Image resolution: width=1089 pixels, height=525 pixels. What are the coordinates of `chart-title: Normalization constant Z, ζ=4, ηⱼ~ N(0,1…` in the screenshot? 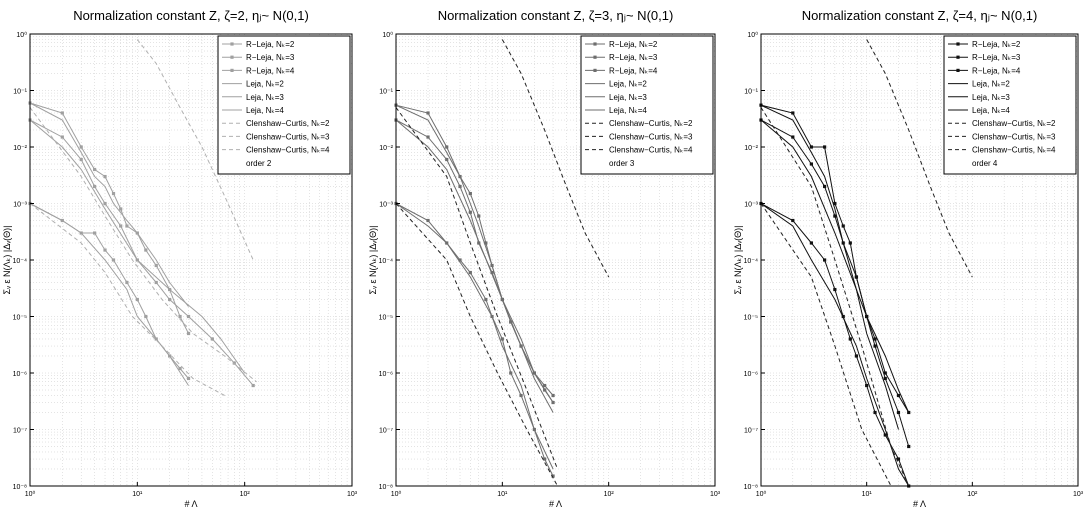 It's located at (920, 15).